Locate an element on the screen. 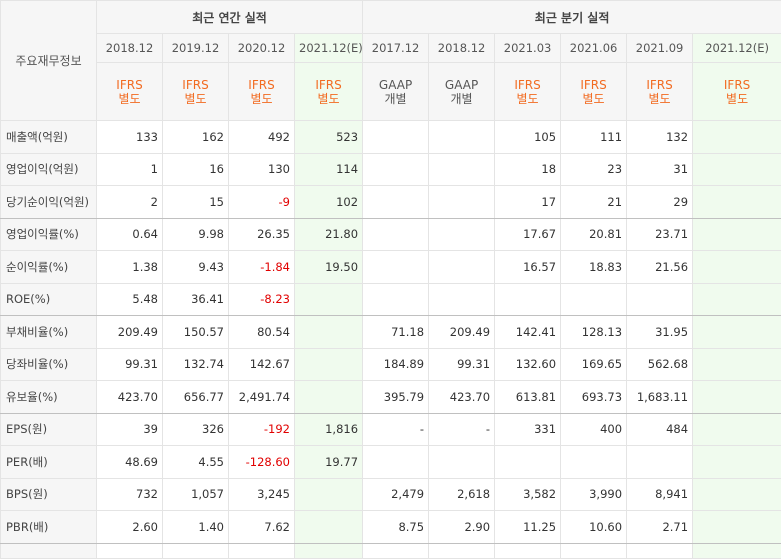  row-label: ROE(%) is located at coordinates (49, 299).